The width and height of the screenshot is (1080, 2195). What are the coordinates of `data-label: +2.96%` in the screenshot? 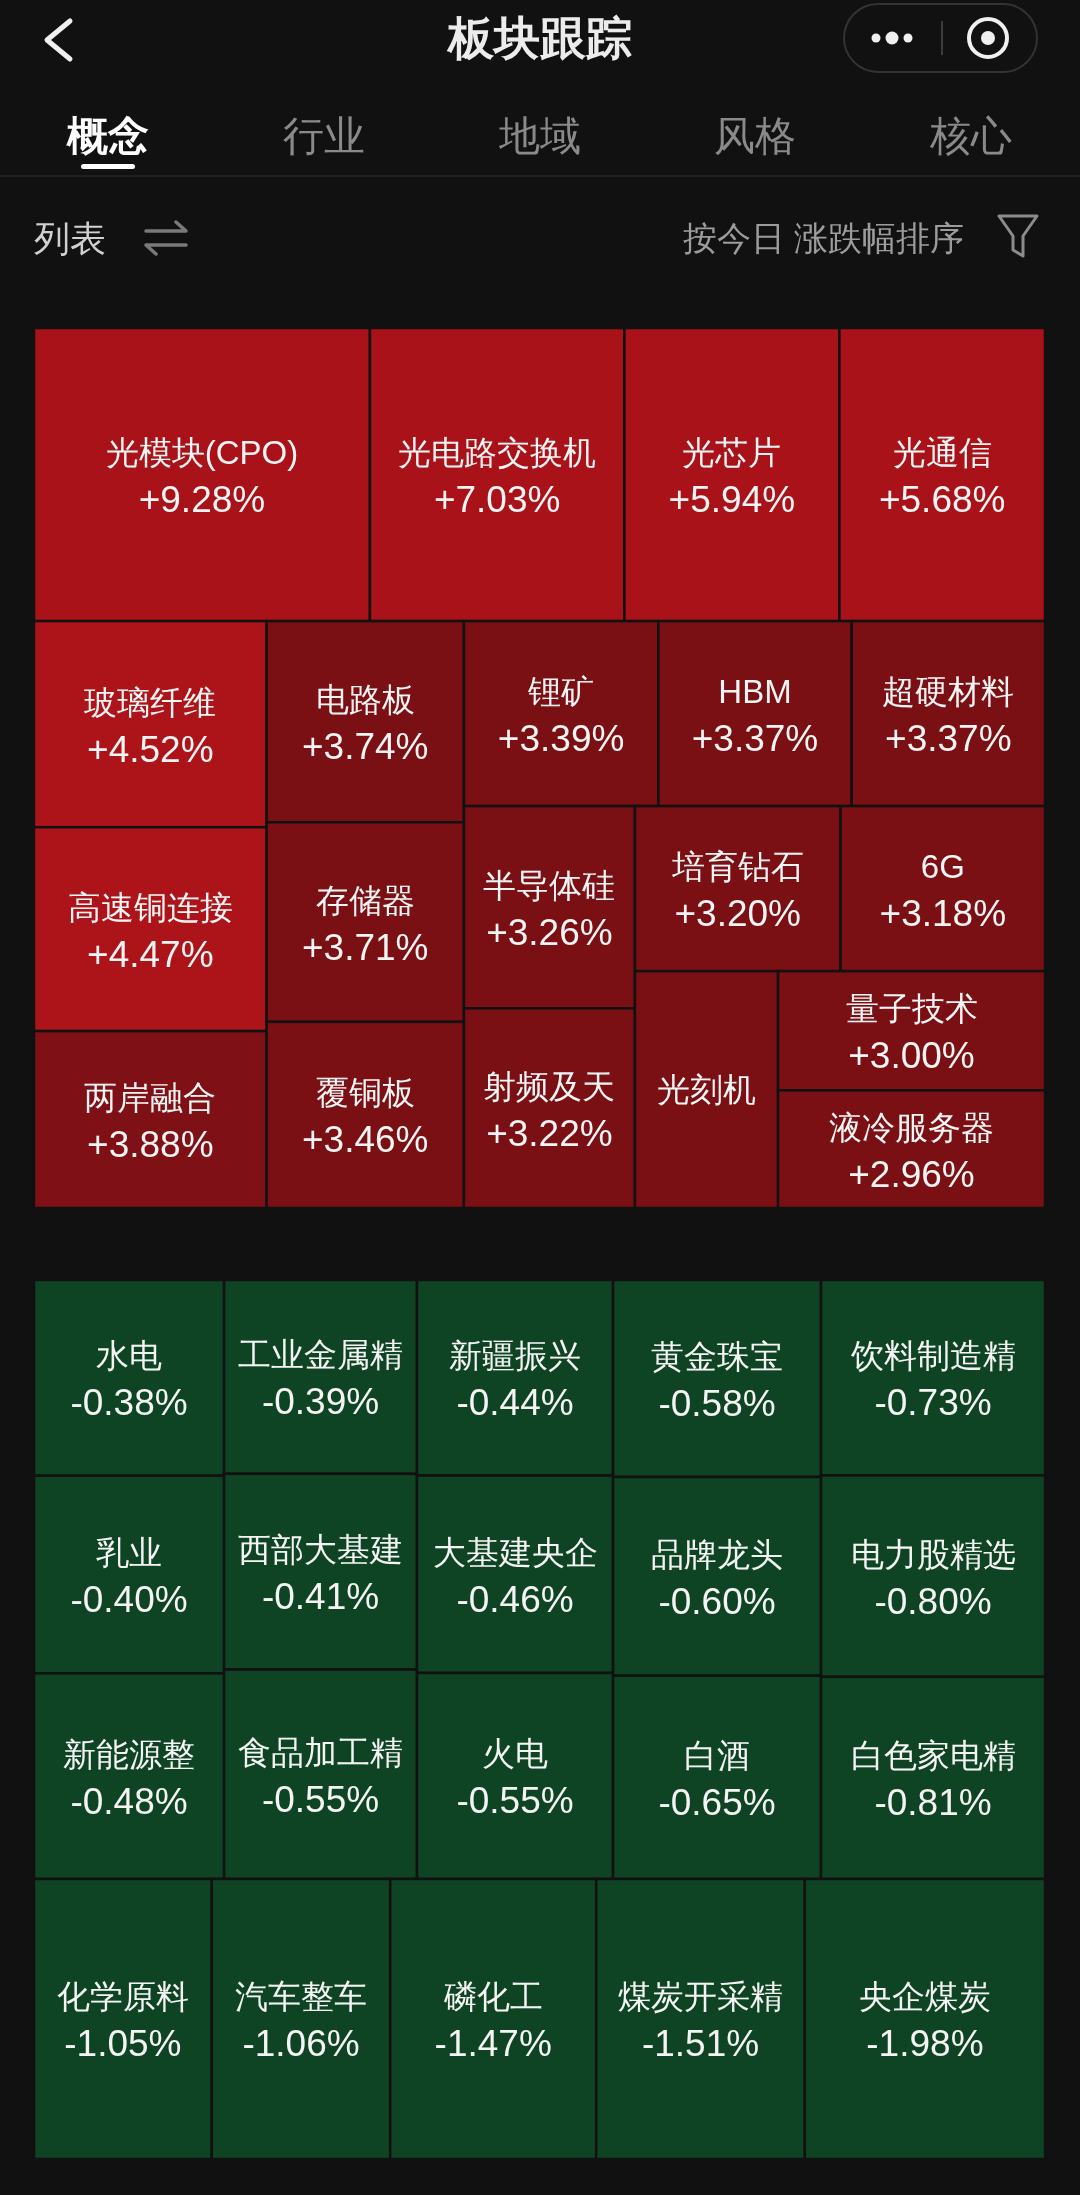 It's located at (911, 1174).